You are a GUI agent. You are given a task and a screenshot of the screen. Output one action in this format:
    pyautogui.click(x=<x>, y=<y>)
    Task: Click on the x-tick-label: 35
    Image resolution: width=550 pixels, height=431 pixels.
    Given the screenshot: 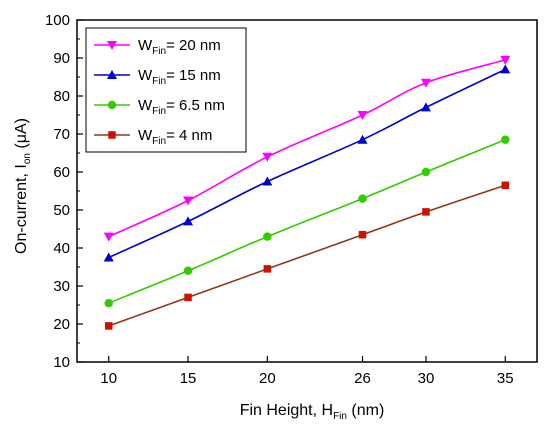 What is the action you would take?
    pyautogui.click(x=505, y=378)
    